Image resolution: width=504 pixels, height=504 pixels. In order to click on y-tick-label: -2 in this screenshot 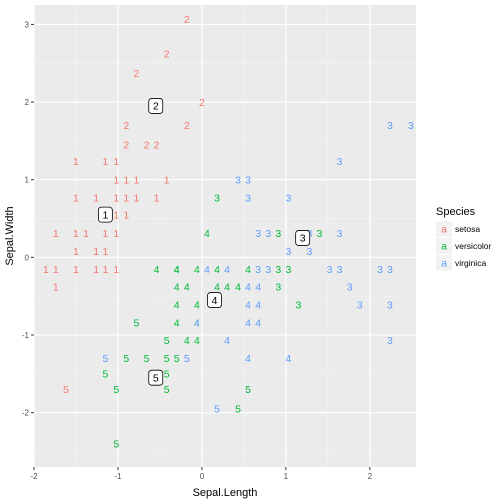, I will do `click(26, 413)`.